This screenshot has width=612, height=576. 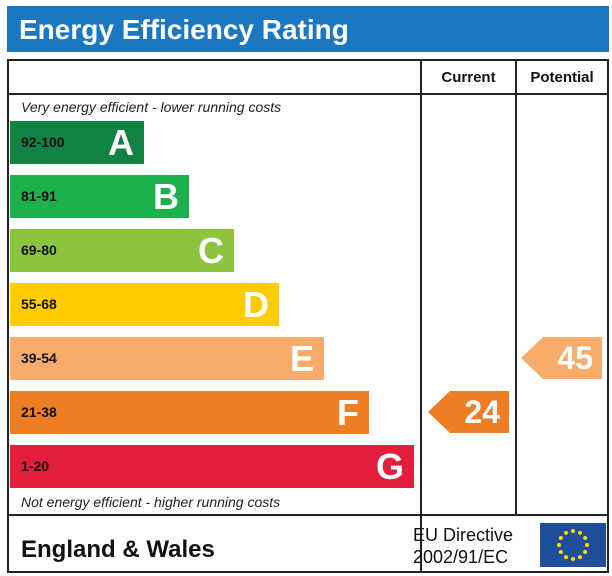 I want to click on current-rating-value: 24, so click(x=482, y=412).